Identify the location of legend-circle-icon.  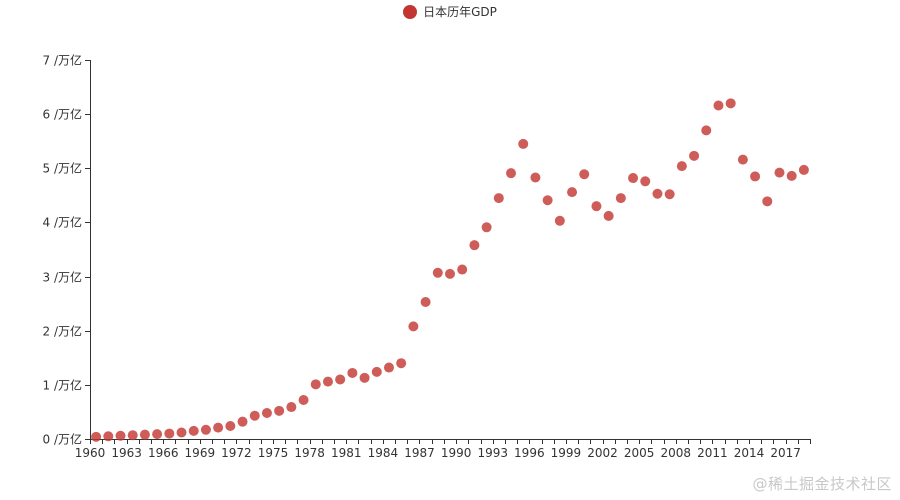
(410, 11).